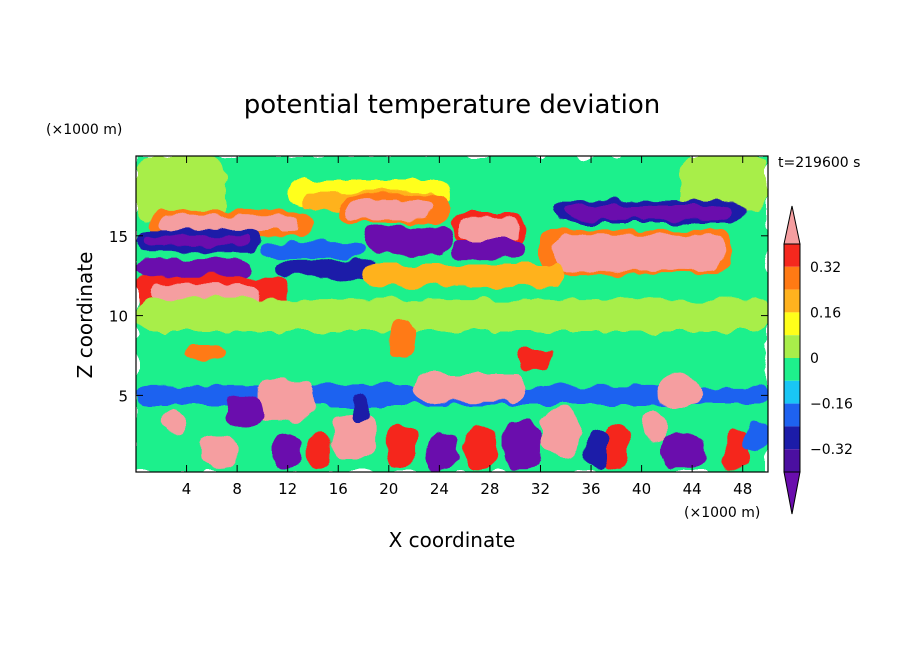 This screenshot has width=904, height=654. Describe the element at coordinates (831, 405) in the screenshot. I see `colorbar-tick-label: −0.16` at that location.